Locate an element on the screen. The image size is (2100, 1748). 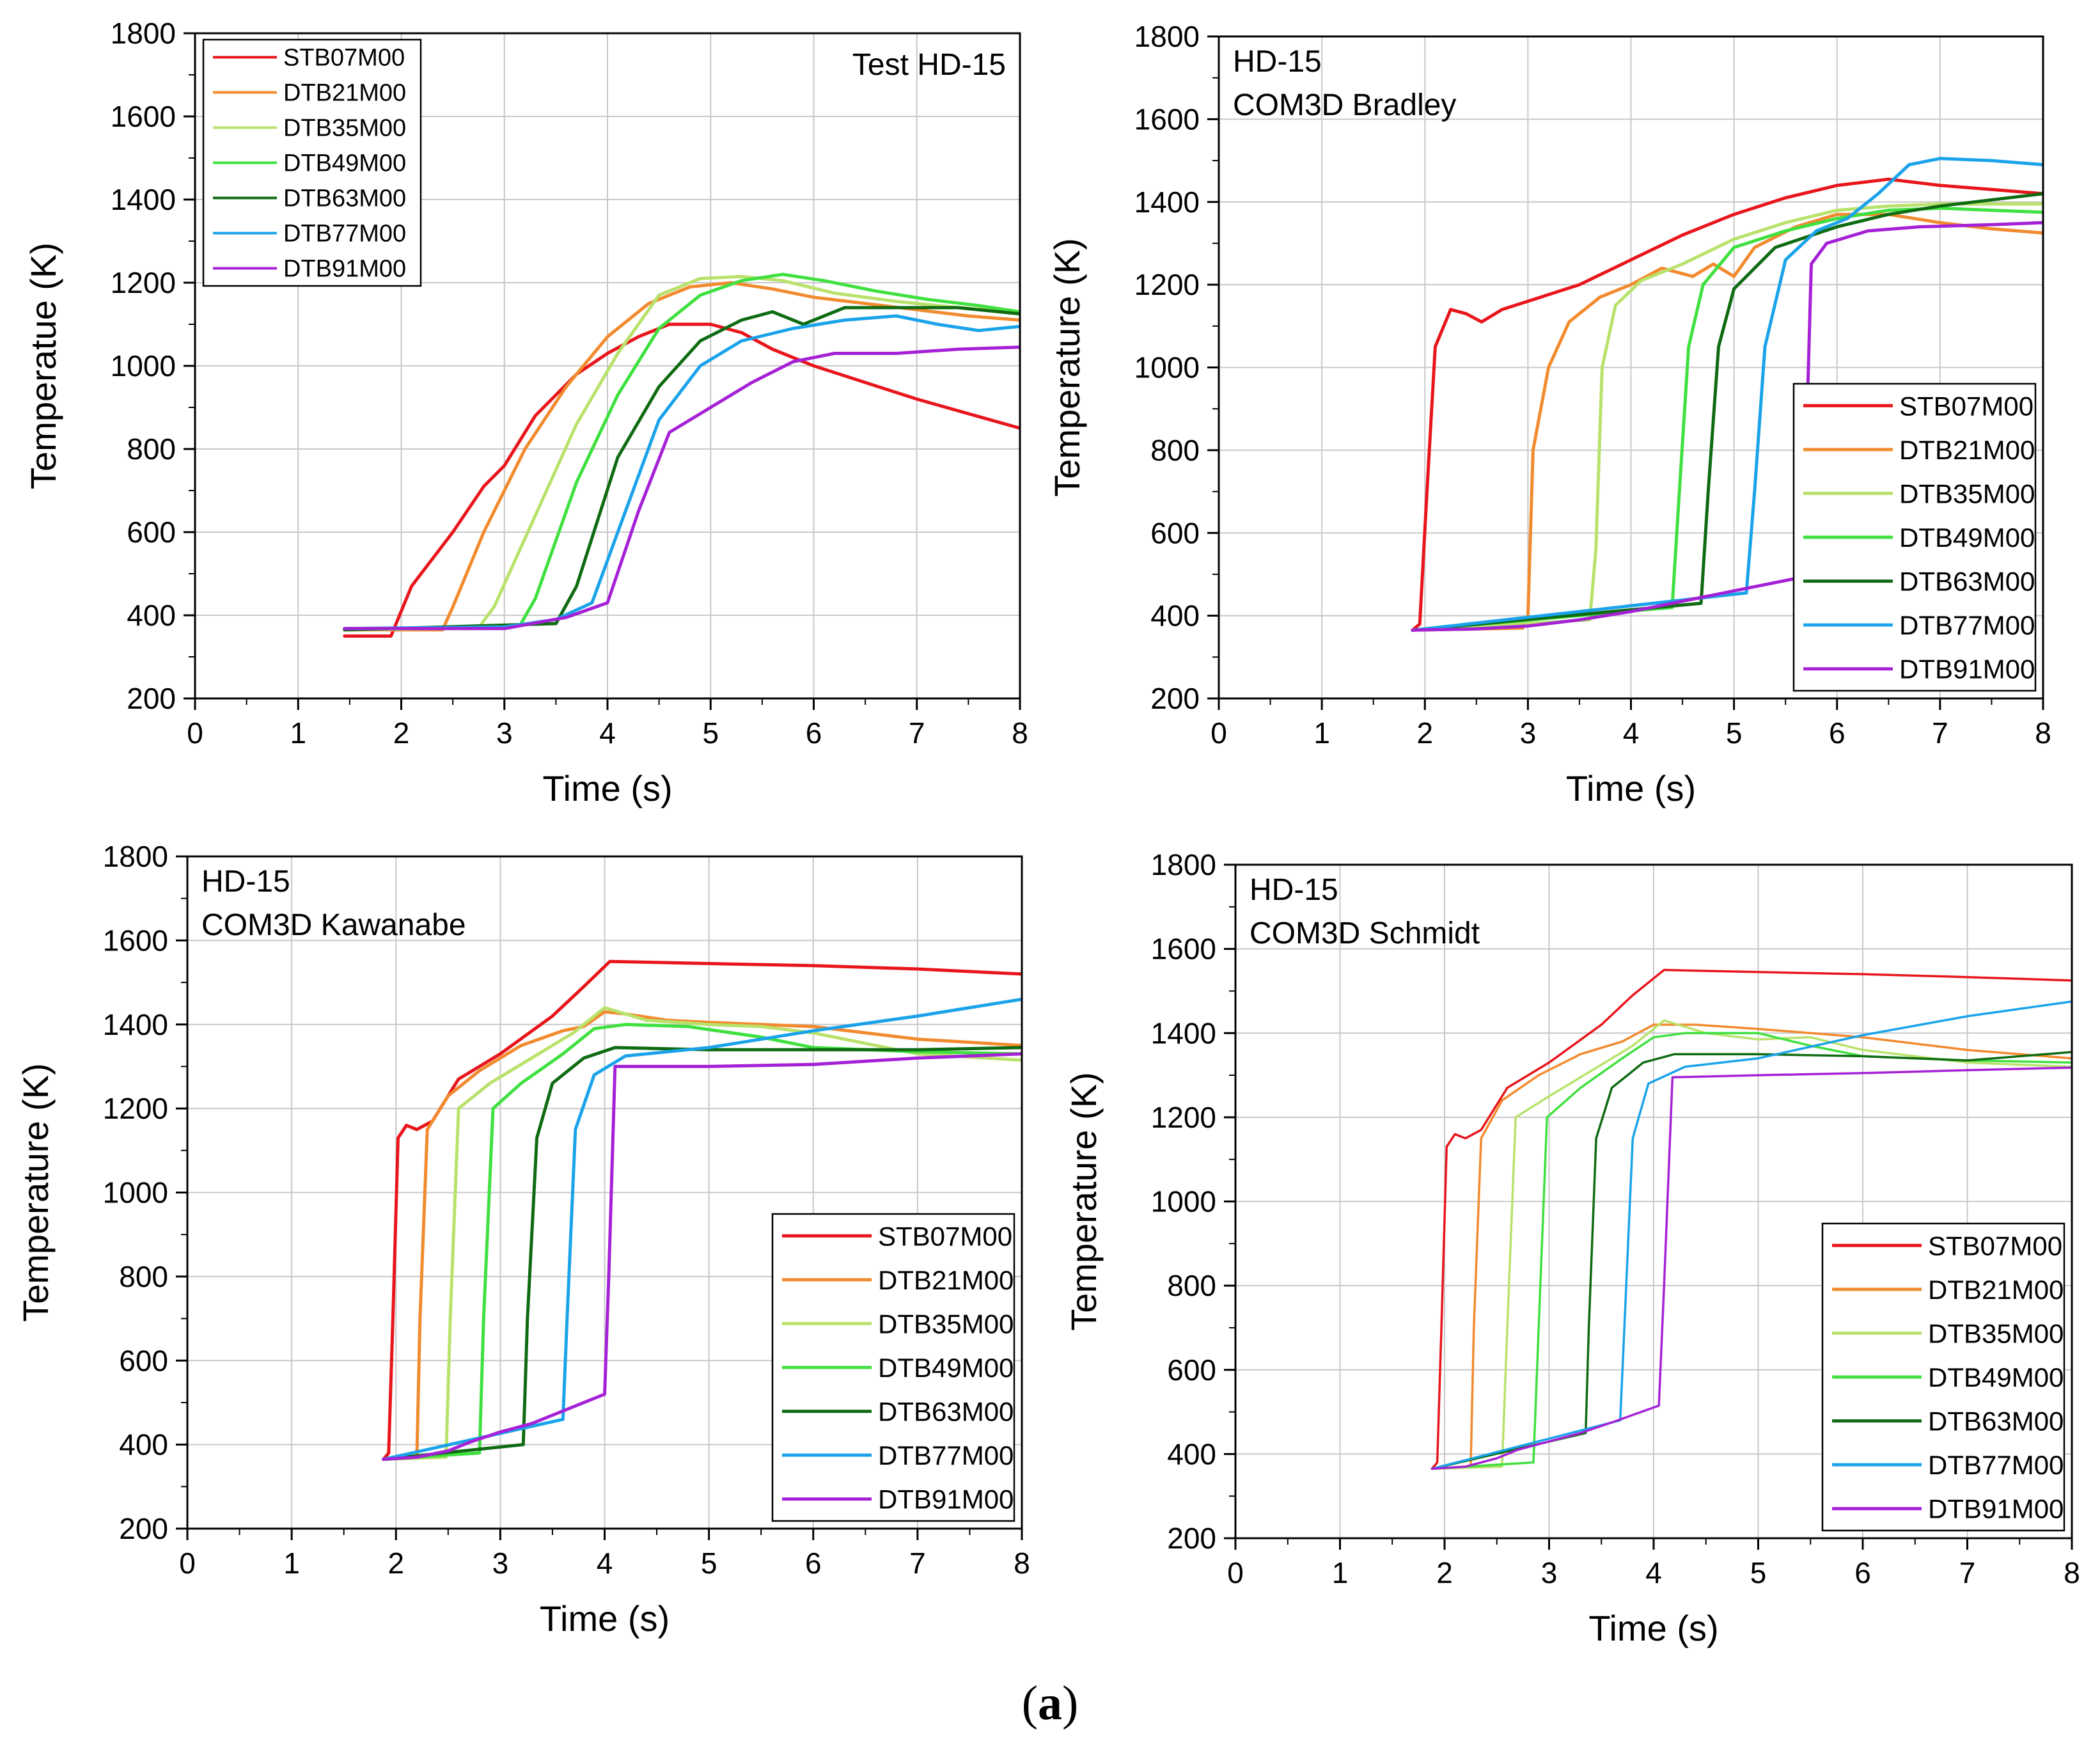
figure-caption: (a) is located at coordinates (1050, 1703).